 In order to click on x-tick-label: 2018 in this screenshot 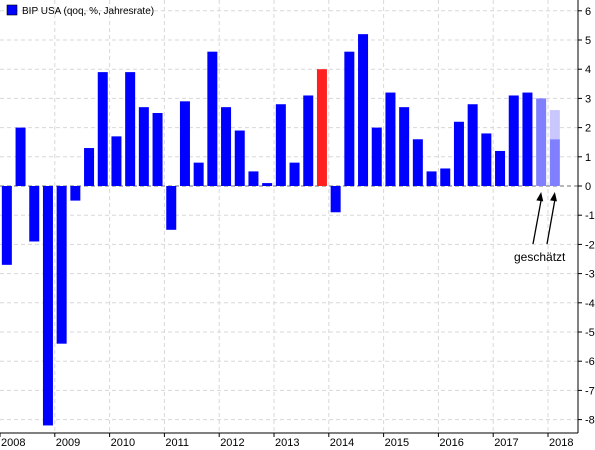, I will do `click(561, 443)`.